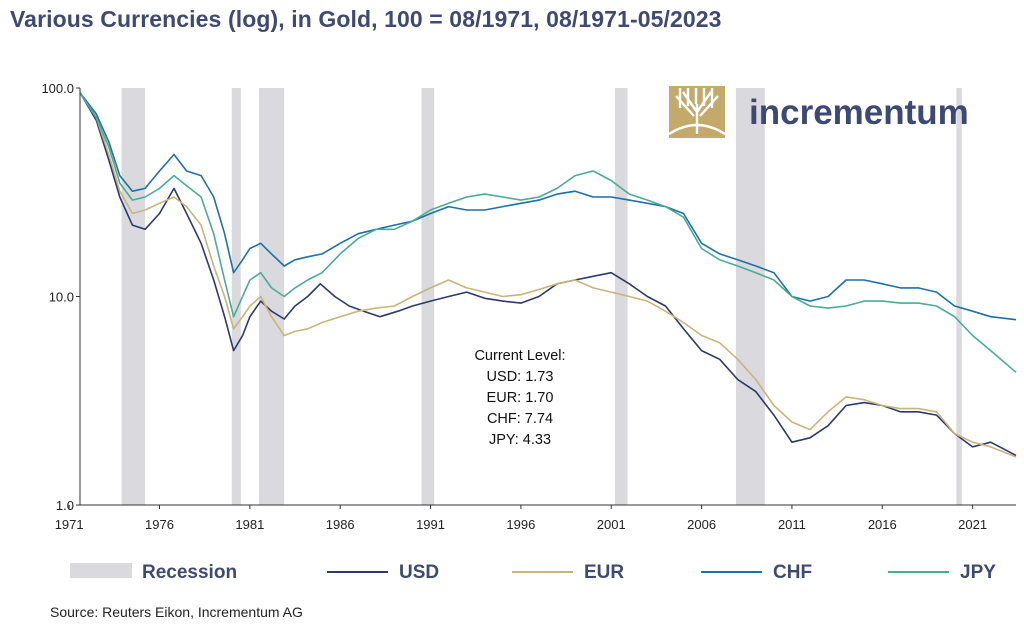  I want to click on y-tick-label: 100.0, so click(57, 88).